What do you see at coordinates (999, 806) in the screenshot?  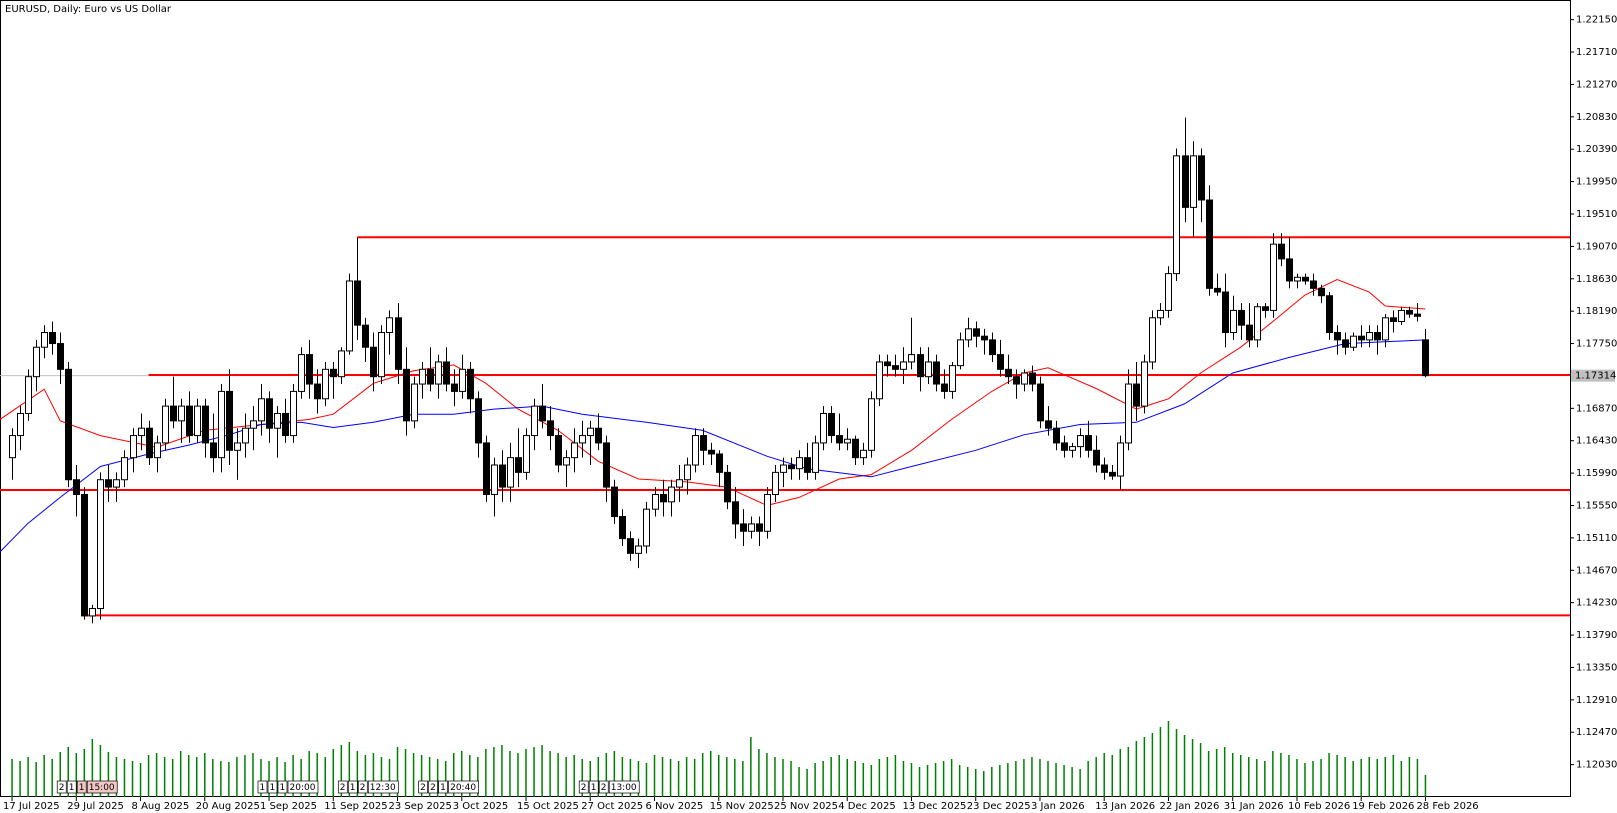 I see `x-tick-label: 23 Dec 2025` at bounding box center [999, 806].